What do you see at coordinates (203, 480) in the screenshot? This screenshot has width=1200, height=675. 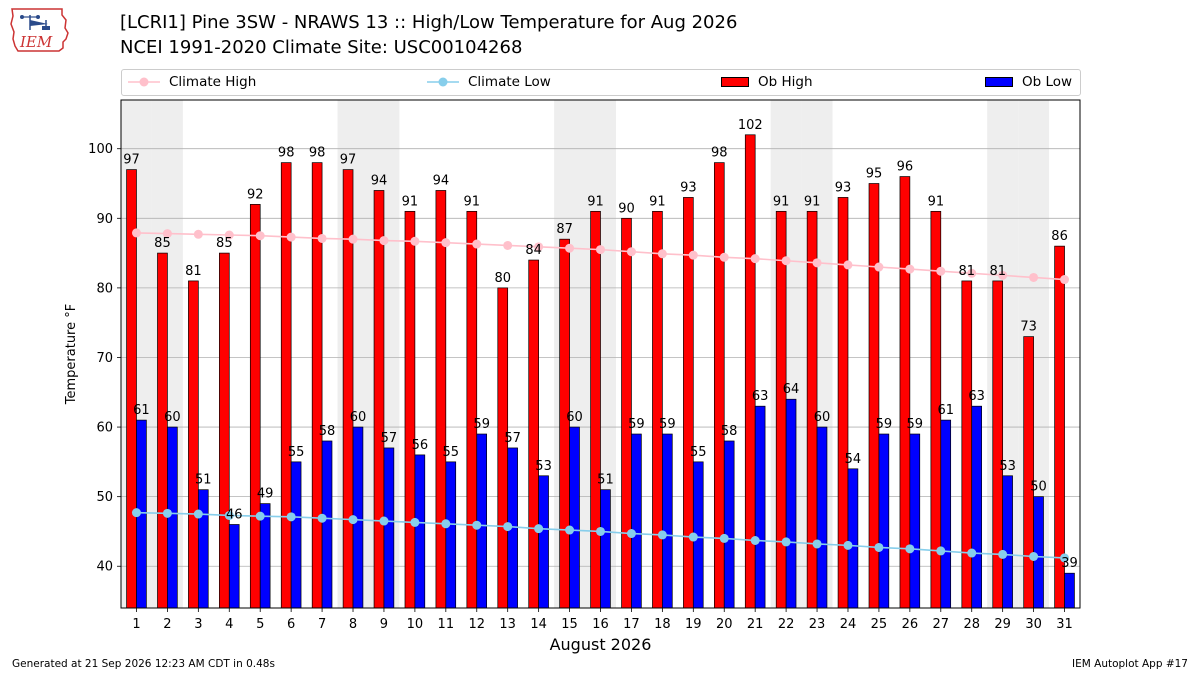 I see `ob-low-value-label: 51` at bounding box center [203, 480].